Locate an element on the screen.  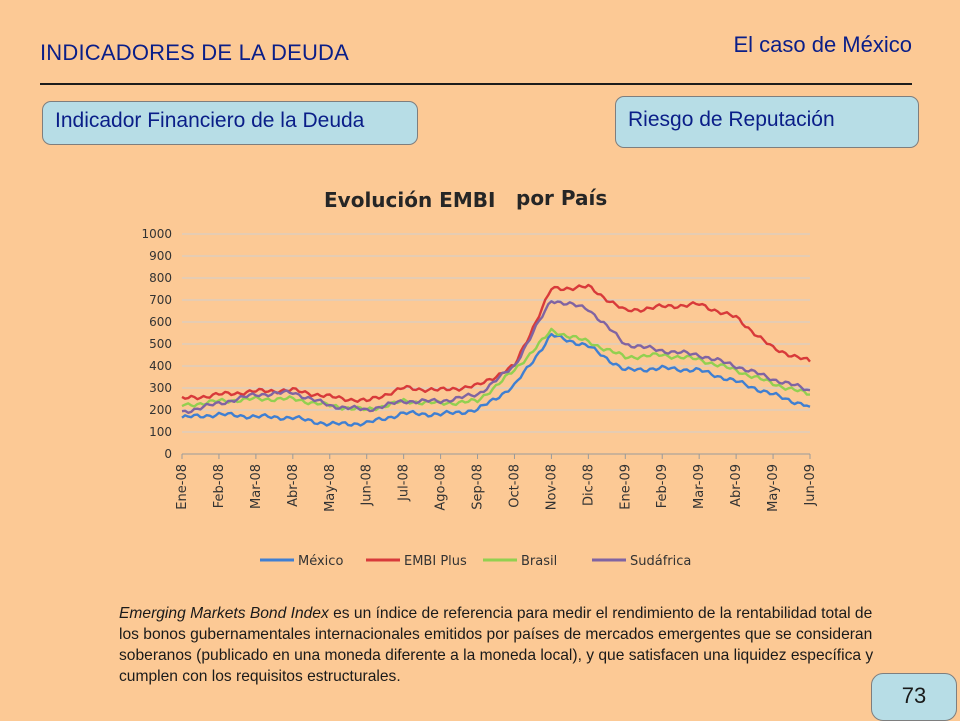
x-tick-label: Abr-09 is located at coordinates (736, 485).